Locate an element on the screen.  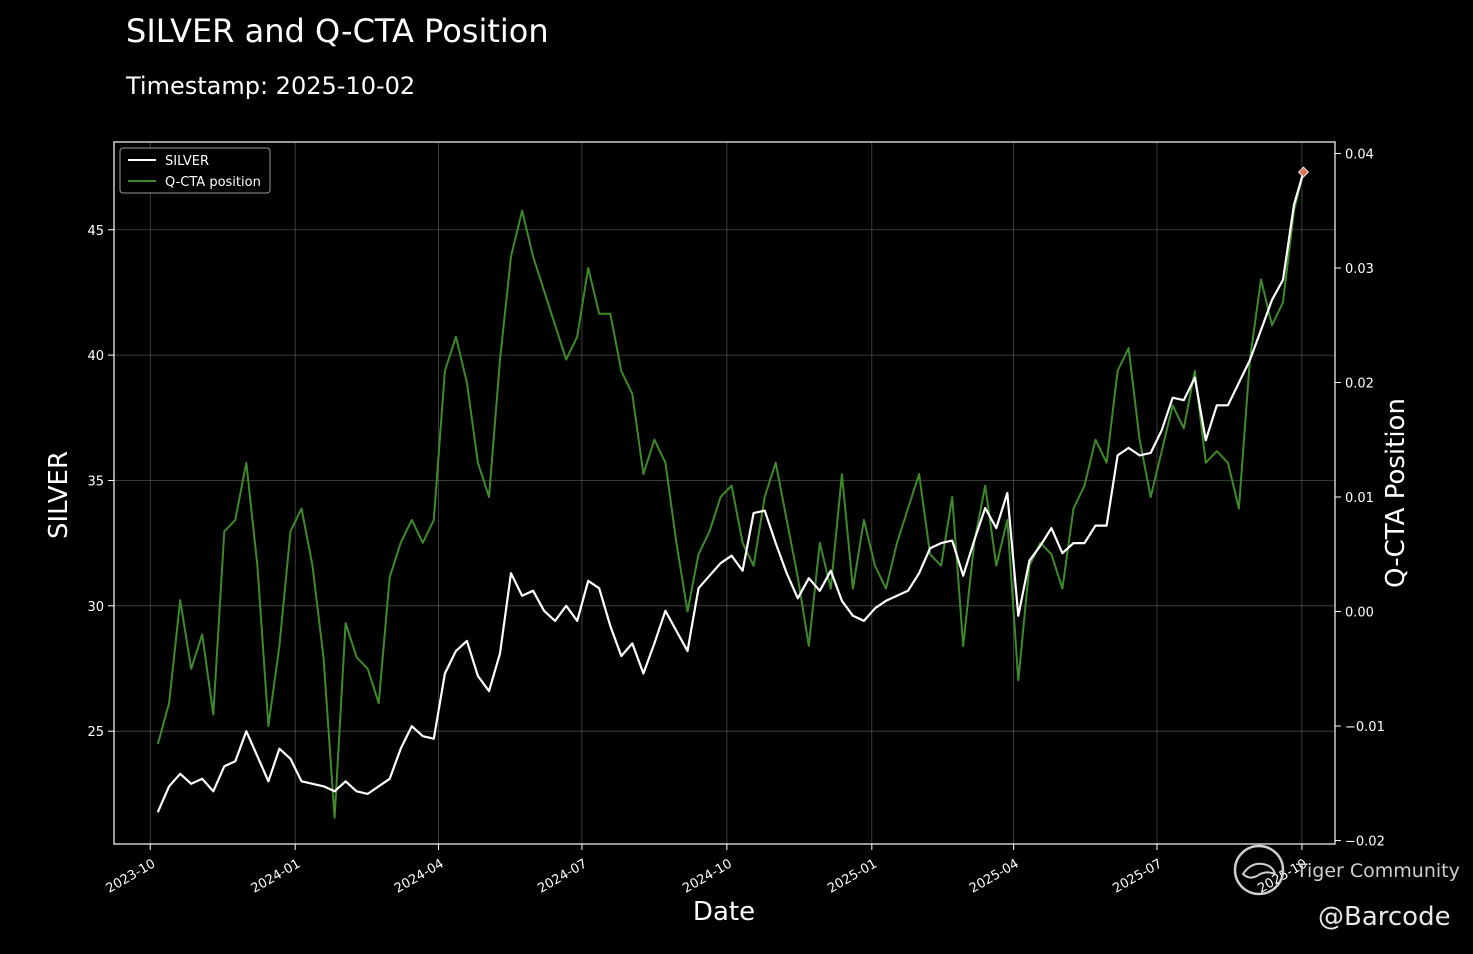
x-tick-label: 2025-04 is located at coordinates (994, 876).